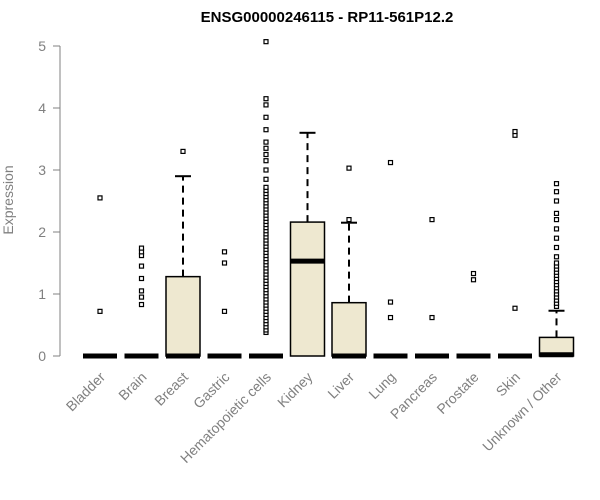 The height and width of the screenshot is (500, 600). I want to click on box-skin, so click(515, 243).